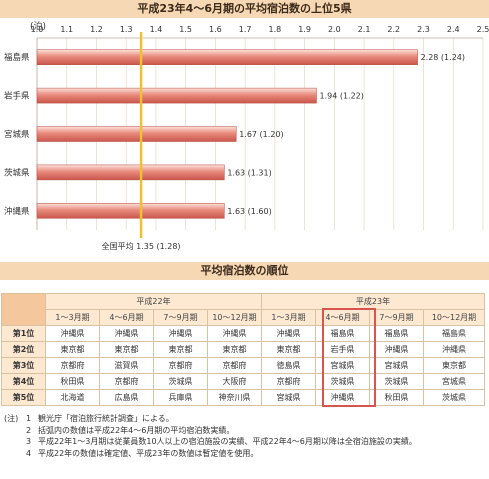 Image resolution: width=489 pixels, height=479 pixels. I want to click on data-label: 1.63 (1.60), so click(249, 211).